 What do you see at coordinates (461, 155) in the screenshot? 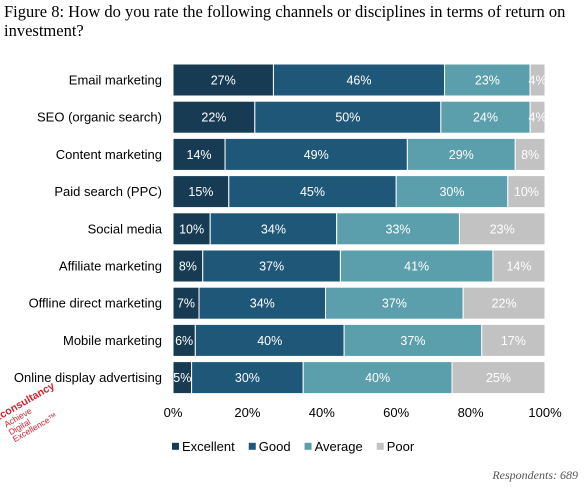
I see `data-label-content-marketing-average: 29%` at bounding box center [461, 155].